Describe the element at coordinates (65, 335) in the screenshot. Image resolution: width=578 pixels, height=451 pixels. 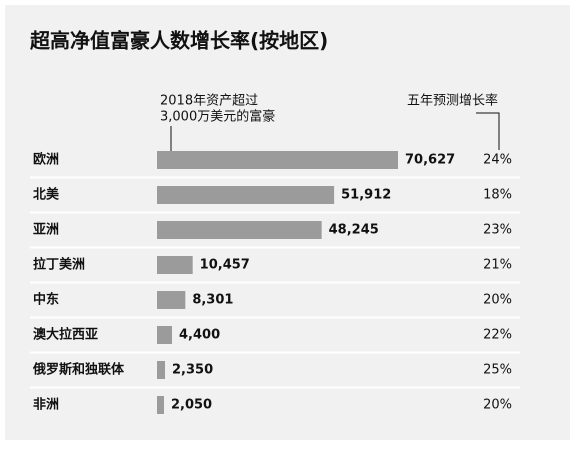
I see `category-label: 澳大拉西亚` at that location.